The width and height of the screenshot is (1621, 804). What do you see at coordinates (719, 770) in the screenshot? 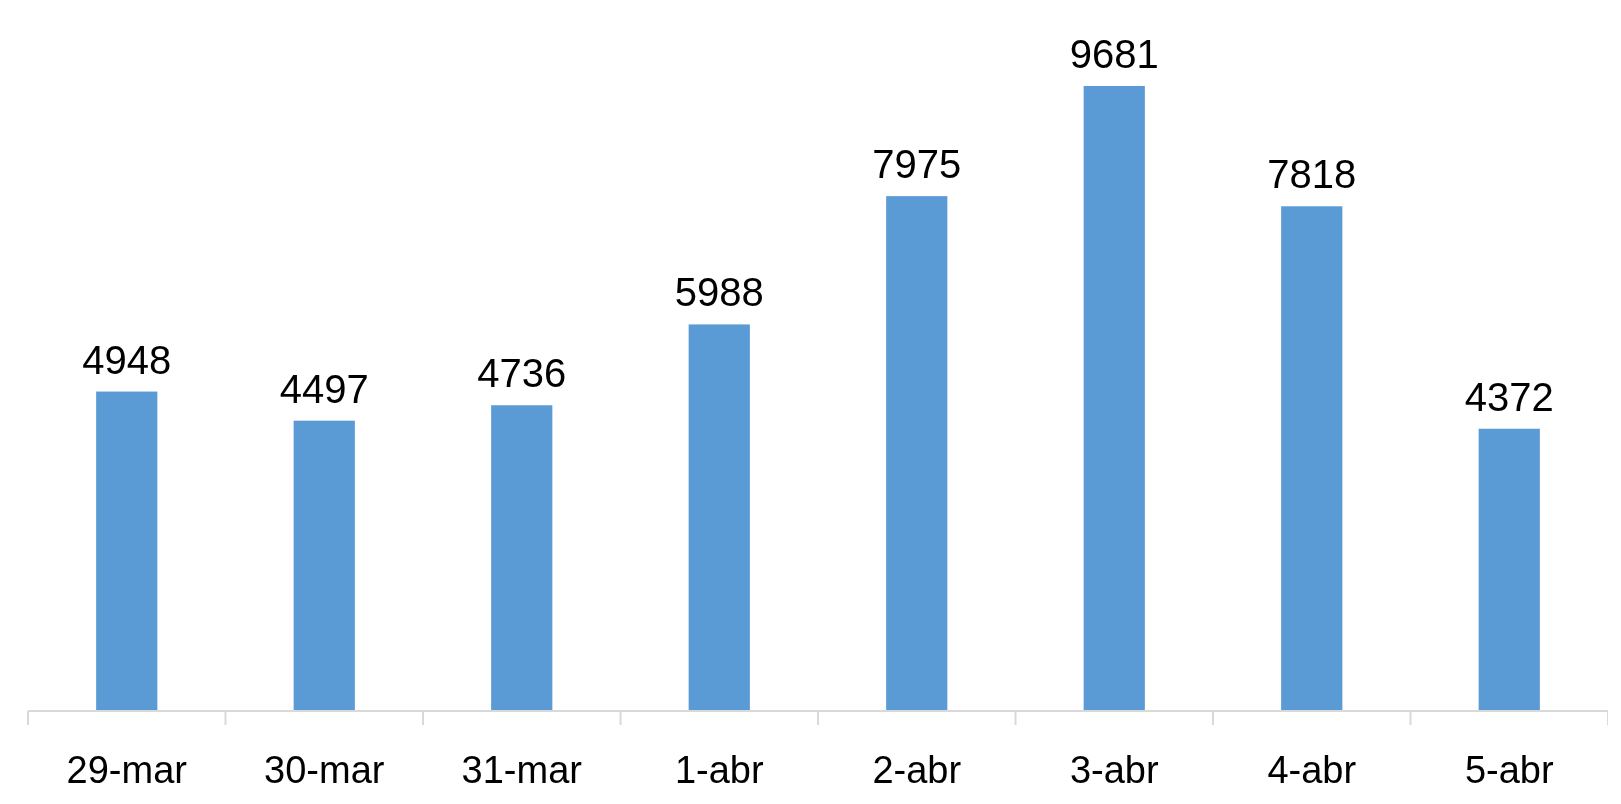
I see `x-tick-label: 1-abr` at bounding box center [719, 770].